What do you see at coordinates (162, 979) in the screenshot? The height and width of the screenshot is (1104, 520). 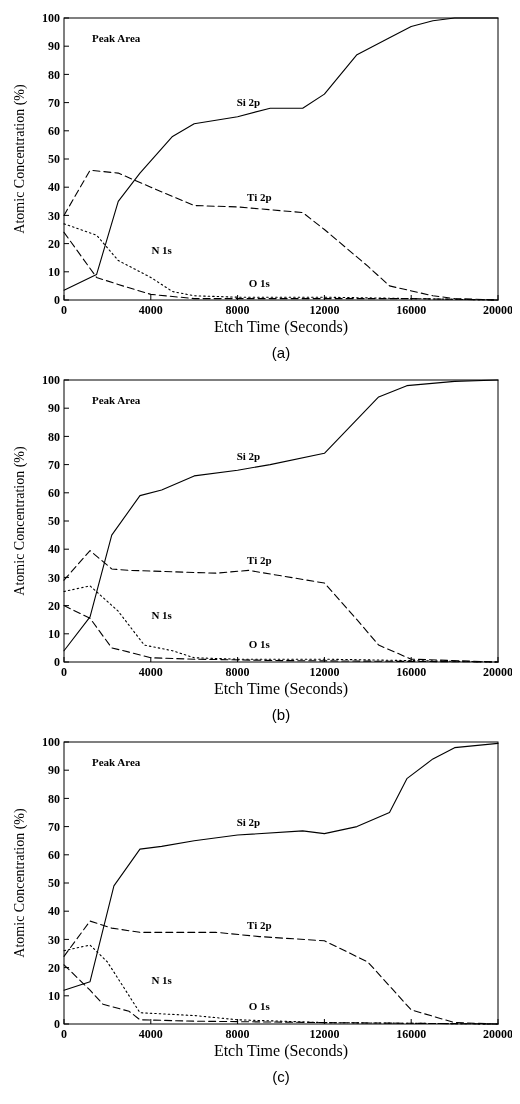 I see `text: N 1s` at bounding box center [162, 979].